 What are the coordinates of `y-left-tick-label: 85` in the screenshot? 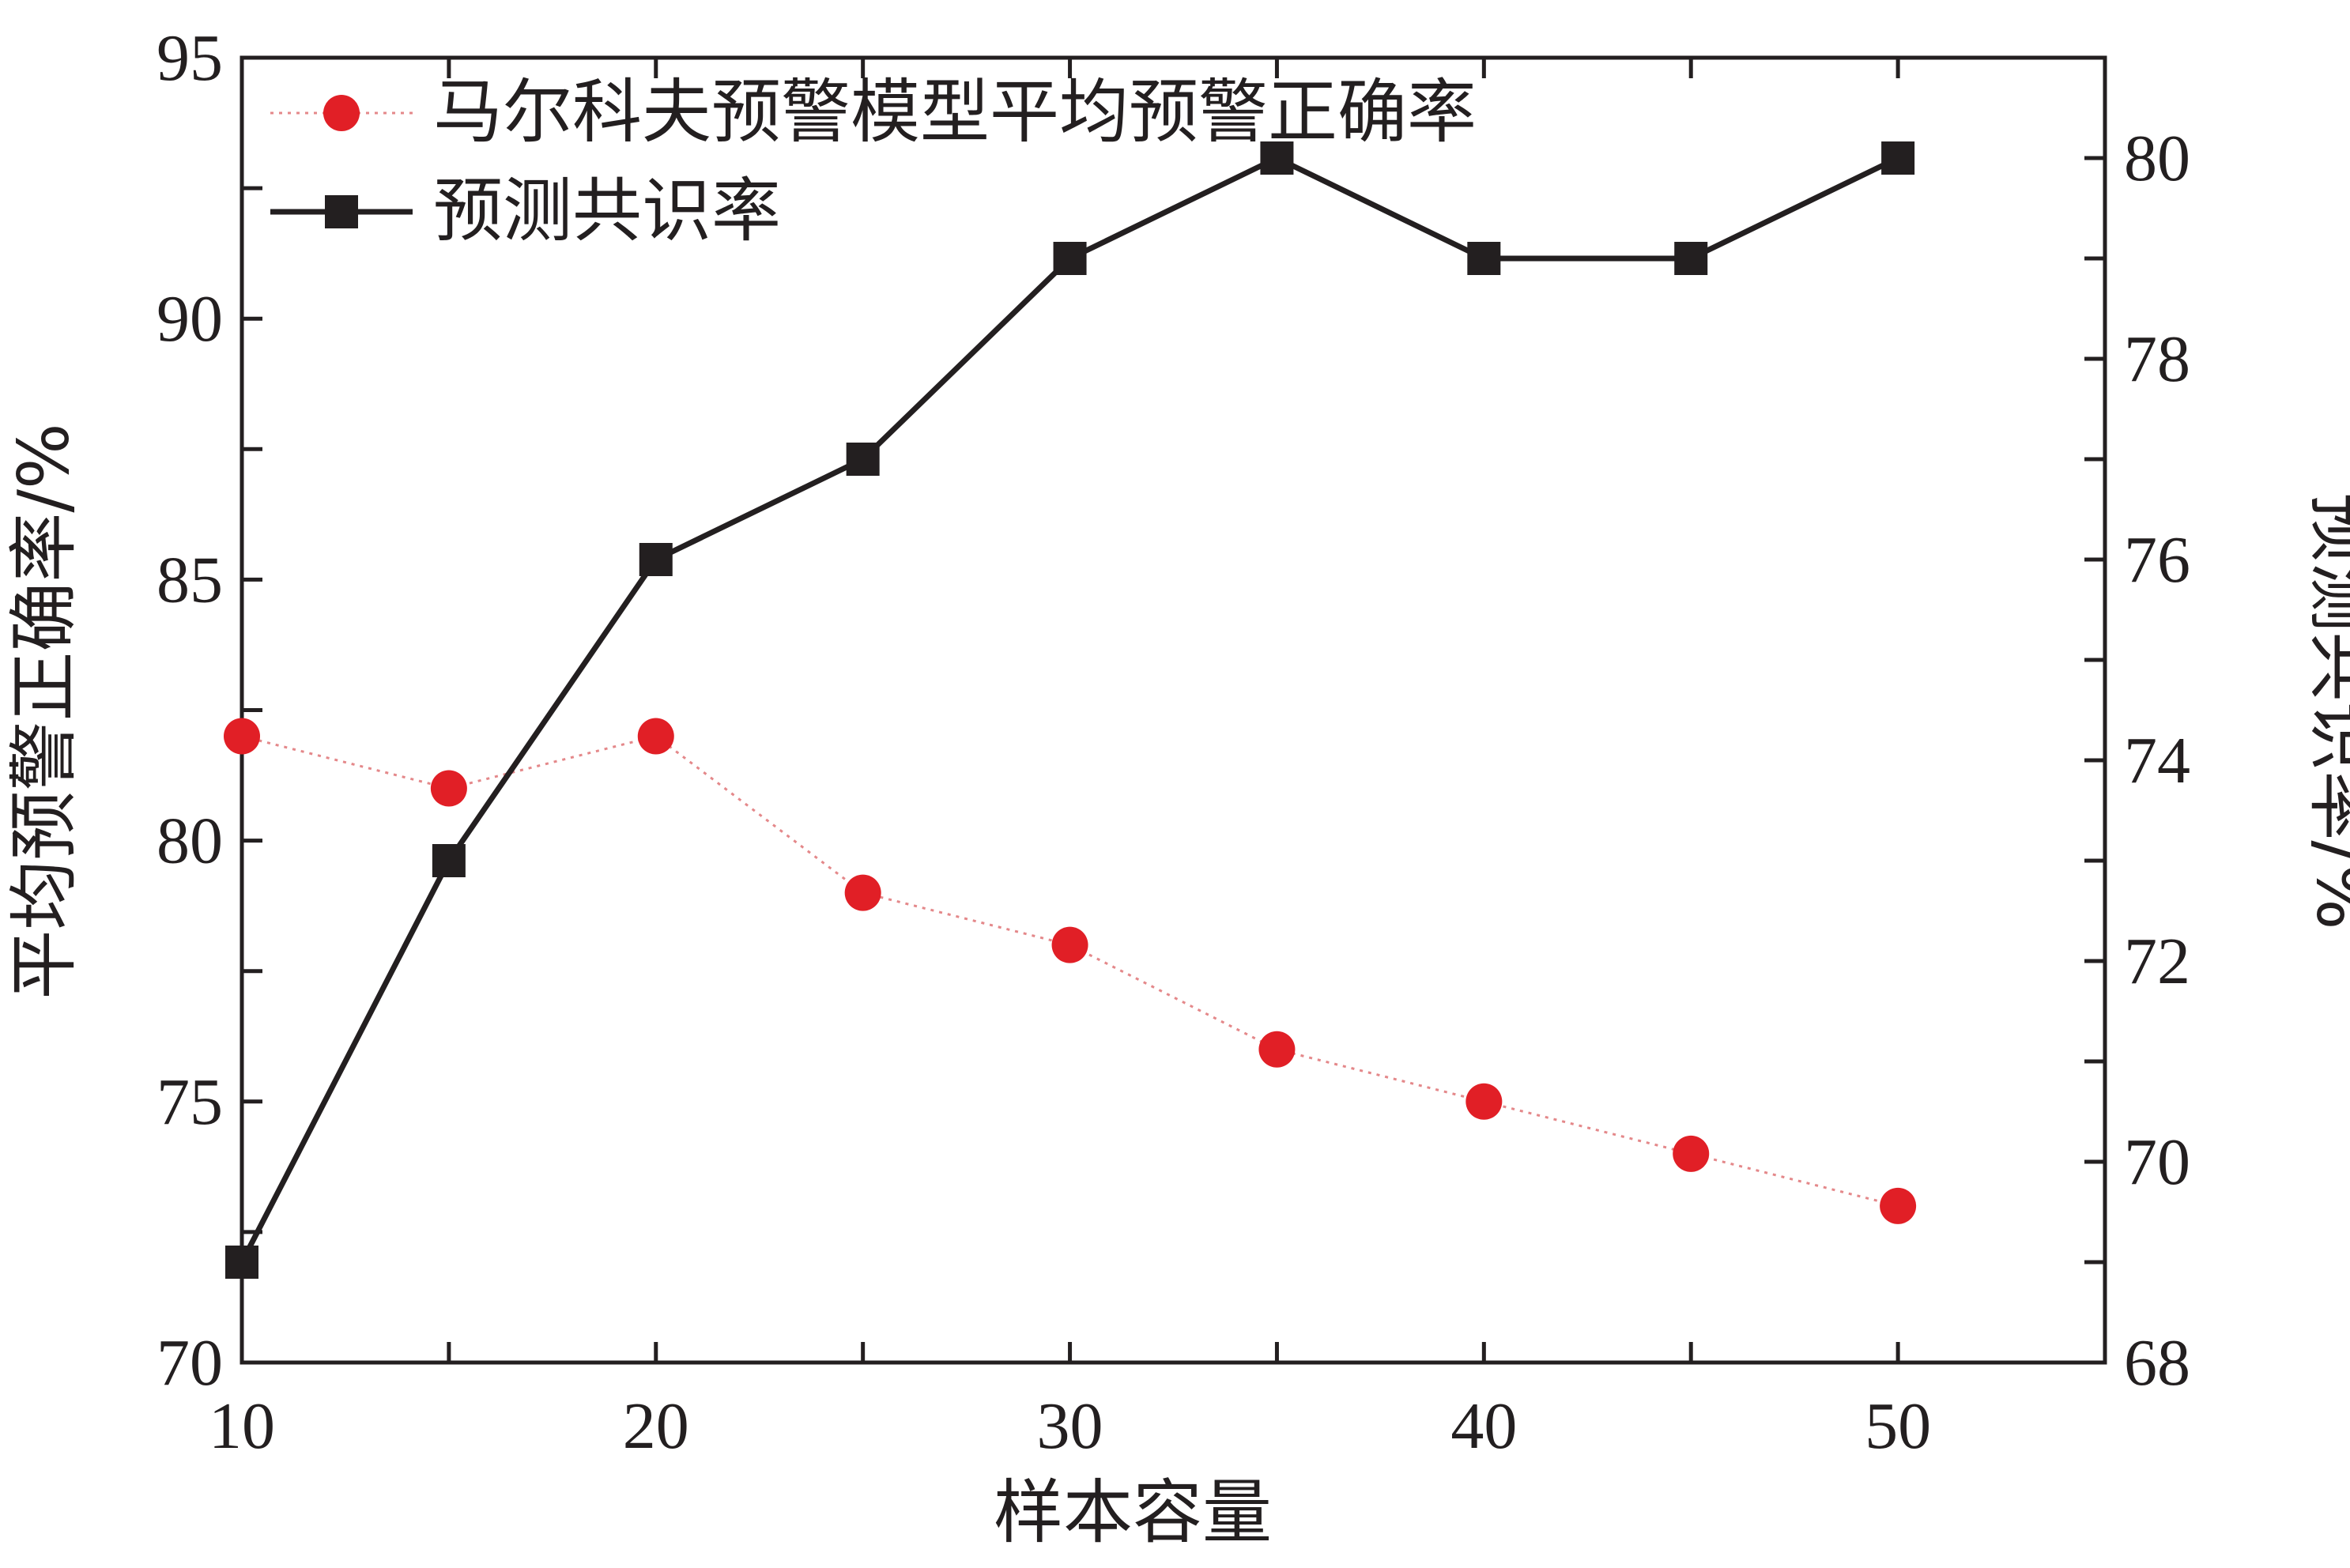 It's located at (190, 579).